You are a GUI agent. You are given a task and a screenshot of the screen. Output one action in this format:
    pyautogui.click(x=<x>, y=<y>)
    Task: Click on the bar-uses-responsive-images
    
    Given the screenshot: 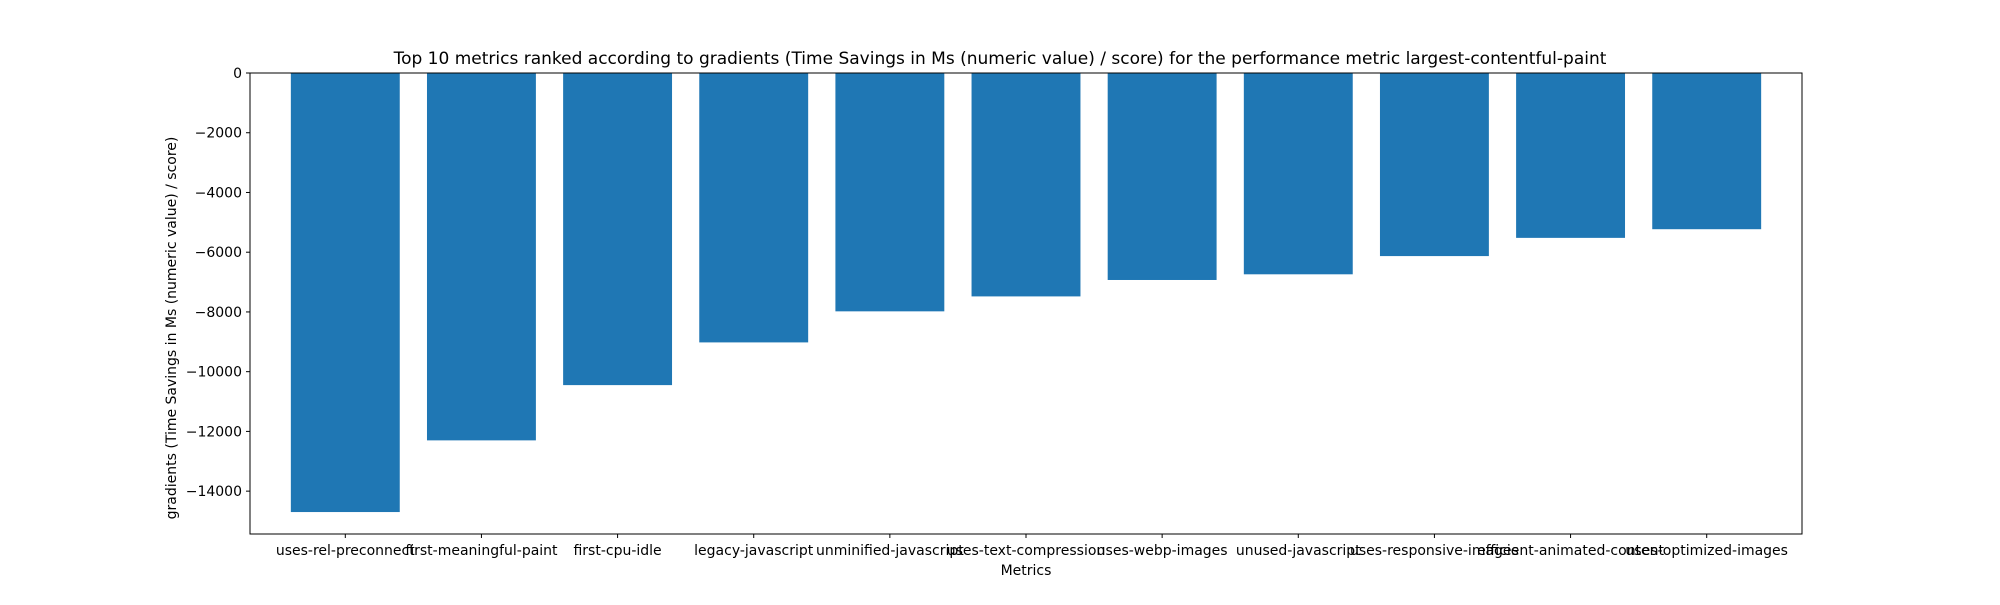 What is the action you would take?
    pyautogui.click(x=1434, y=165)
    